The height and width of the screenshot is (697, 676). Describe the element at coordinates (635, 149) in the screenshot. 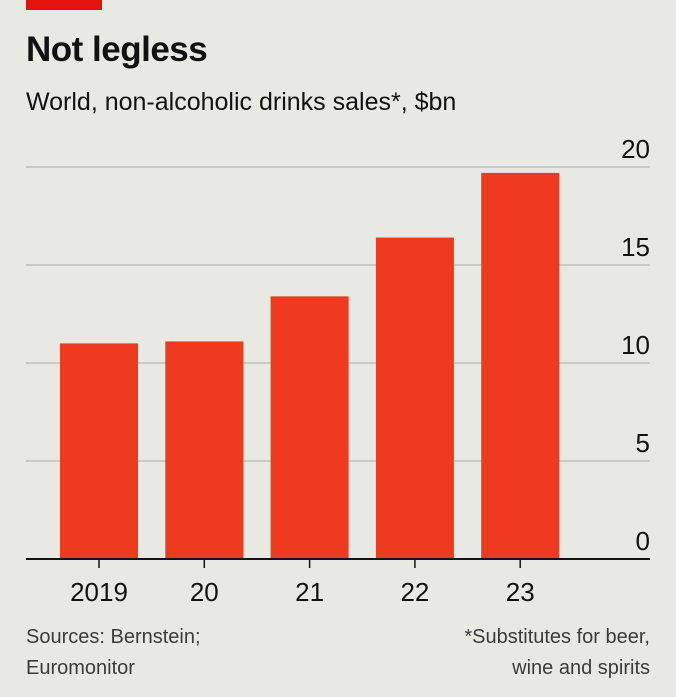

I see `y-tick-label: 20` at that location.